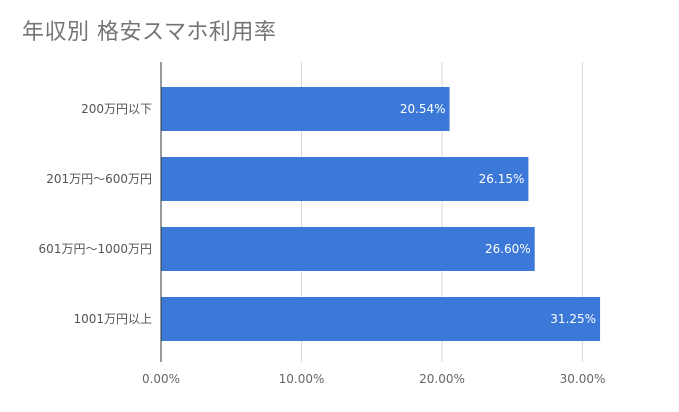 The width and height of the screenshot is (679, 412). Describe the element at coordinates (302, 379) in the screenshot. I see `x-tick-label: 10.00%` at that location.